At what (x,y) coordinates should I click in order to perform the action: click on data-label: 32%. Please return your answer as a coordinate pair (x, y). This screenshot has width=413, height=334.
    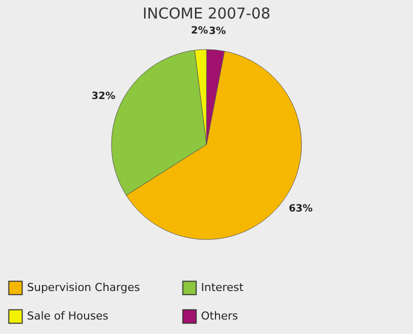
    Looking at the image, I should click on (103, 96).